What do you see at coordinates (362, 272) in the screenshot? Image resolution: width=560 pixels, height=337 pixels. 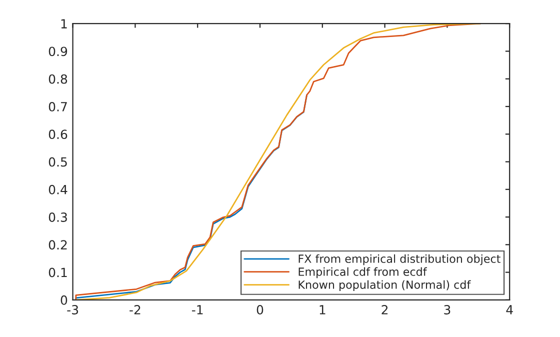 I see `legend-label: Empirical cdf from ecdf` at bounding box center [362, 272].